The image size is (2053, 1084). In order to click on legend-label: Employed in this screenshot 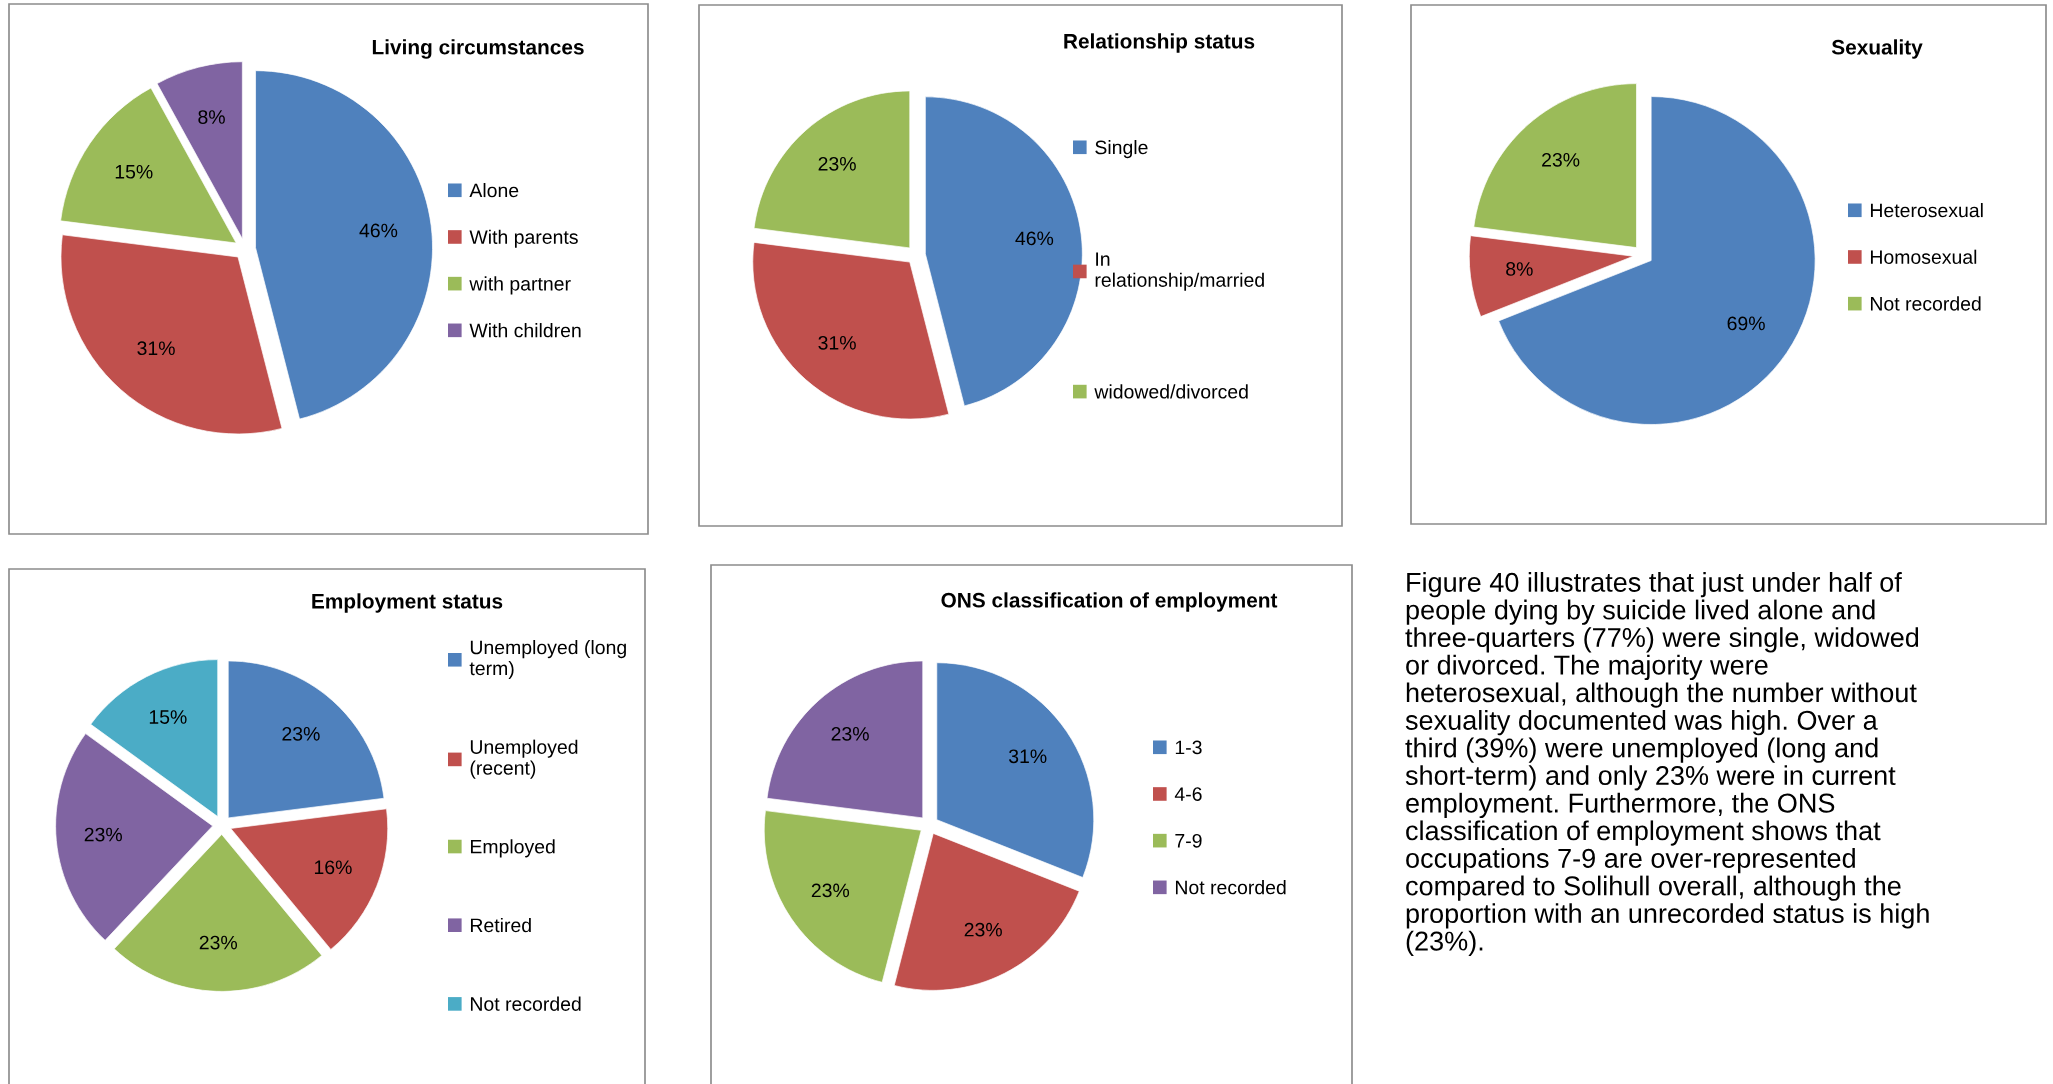, I will do `click(512, 848)`.